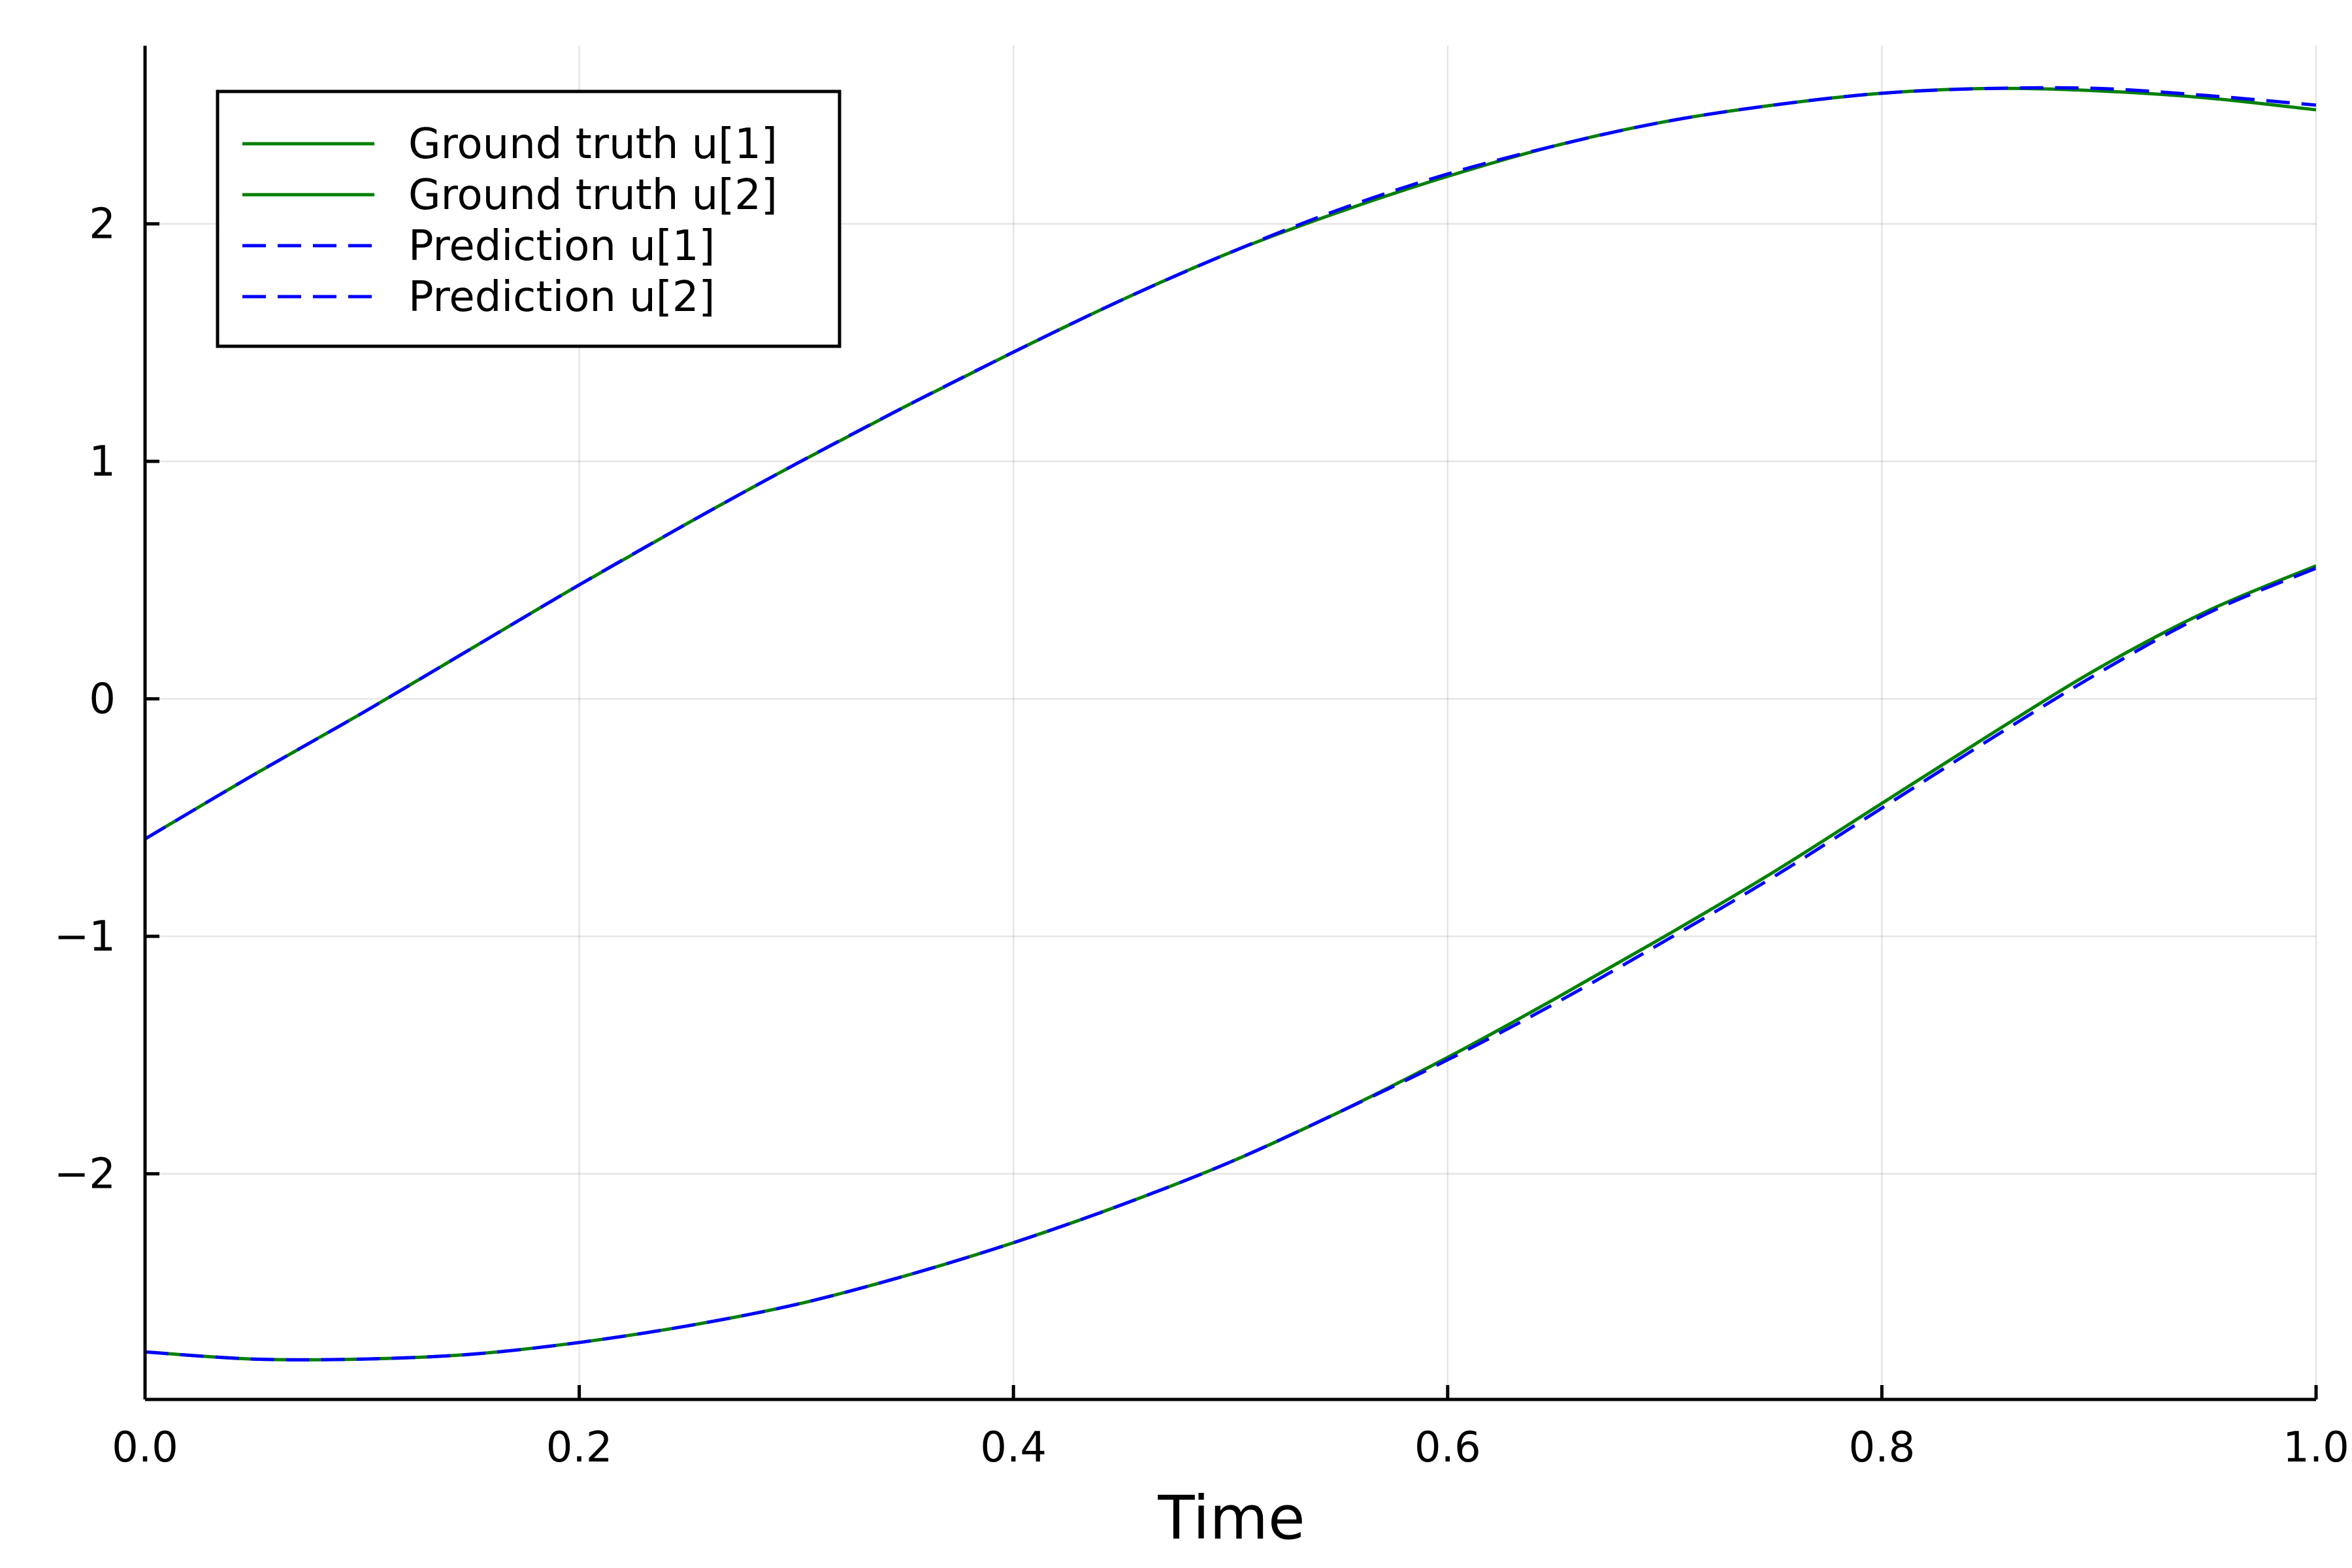 The height and width of the screenshot is (1568, 2352). Describe the element at coordinates (1013, 1448) in the screenshot. I see `x-tick-label: 0.4` at that location.